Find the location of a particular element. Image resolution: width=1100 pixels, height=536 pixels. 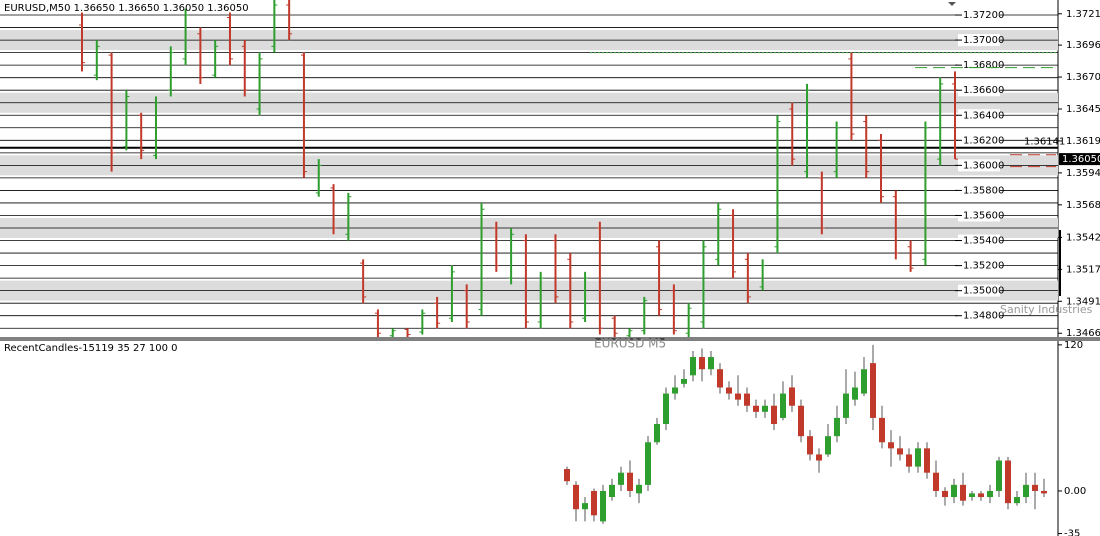

current-price-label: 1.36050 is located at coordinates (1081, 159).